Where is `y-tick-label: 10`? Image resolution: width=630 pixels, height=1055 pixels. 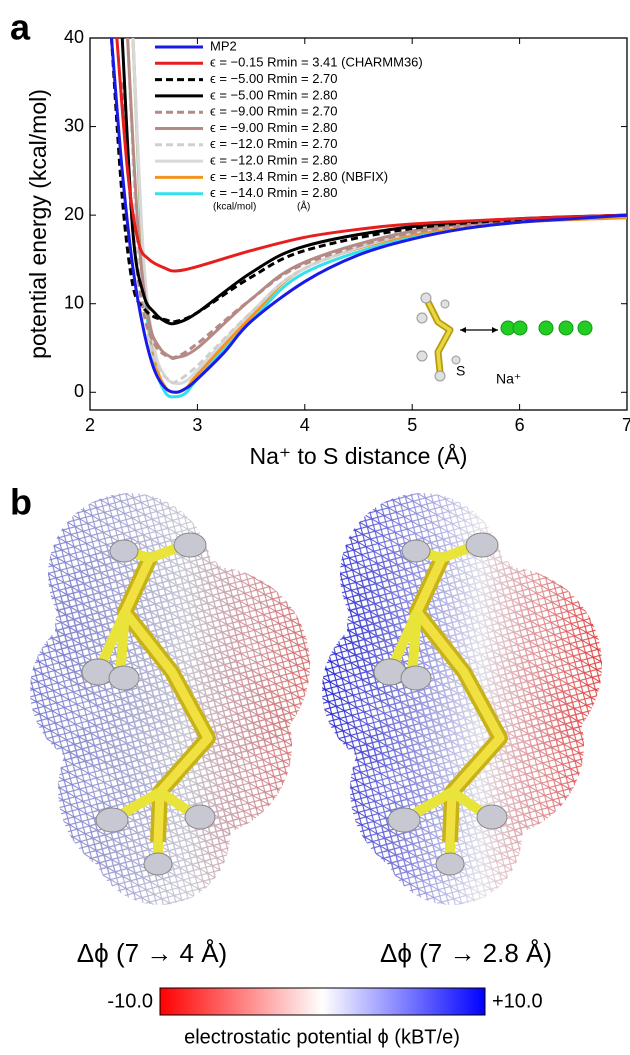 y-tick-label: 10 is located at coordinates (74, 302).